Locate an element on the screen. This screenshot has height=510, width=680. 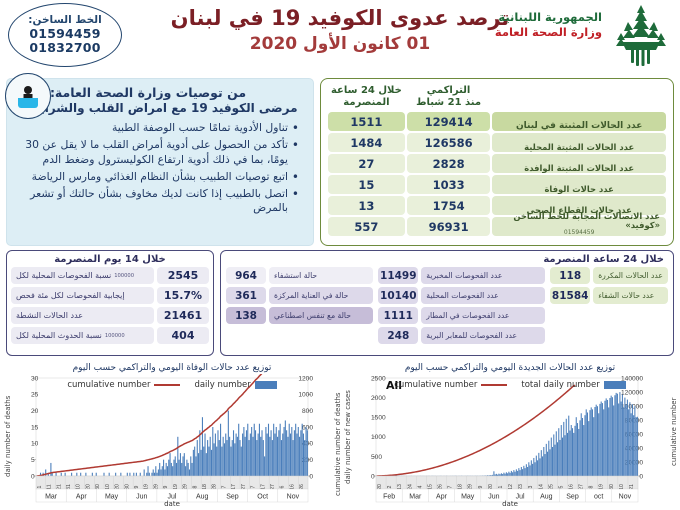
metric-label: عدد الفحوصات المحلية is located at coordinates (483, 295).